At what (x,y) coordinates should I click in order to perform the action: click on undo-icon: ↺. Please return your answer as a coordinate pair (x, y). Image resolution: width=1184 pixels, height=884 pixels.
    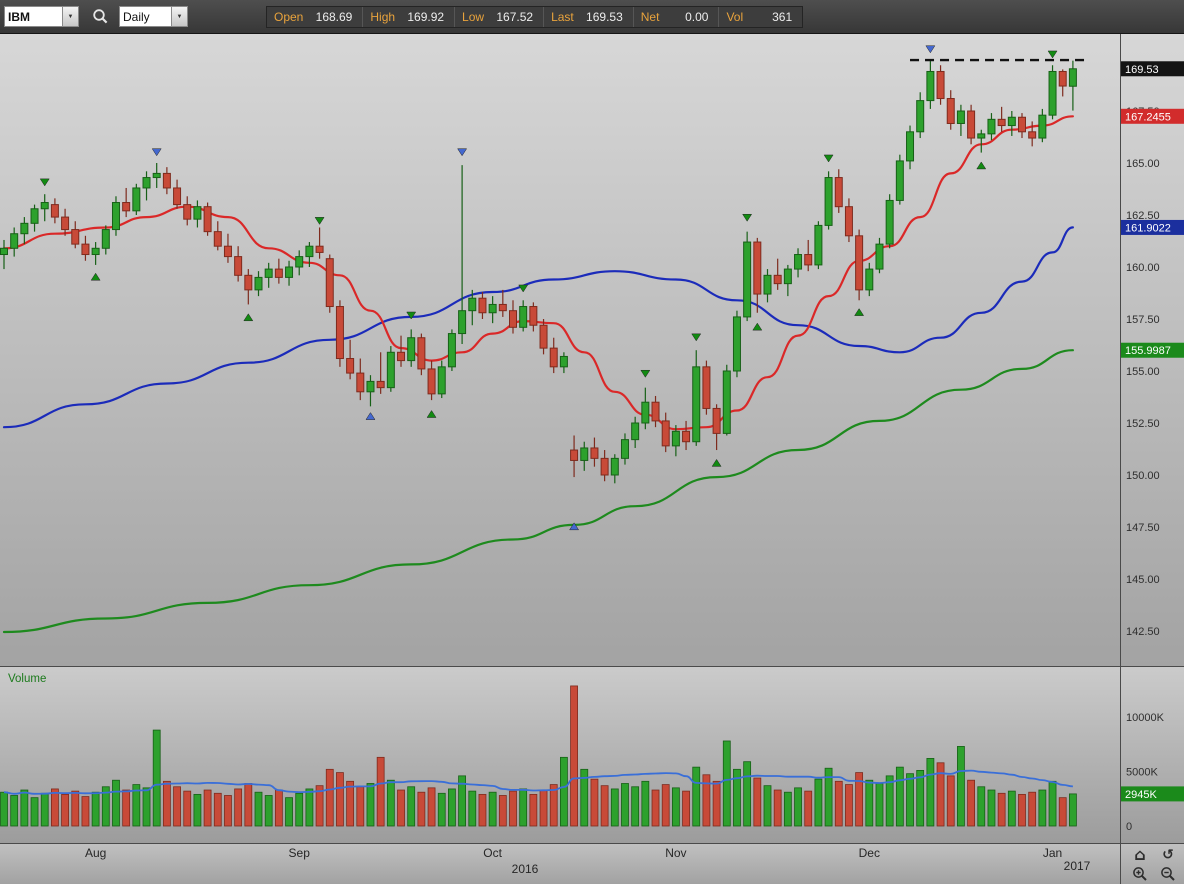
    Looking at the image, I should click on (1168, 854).